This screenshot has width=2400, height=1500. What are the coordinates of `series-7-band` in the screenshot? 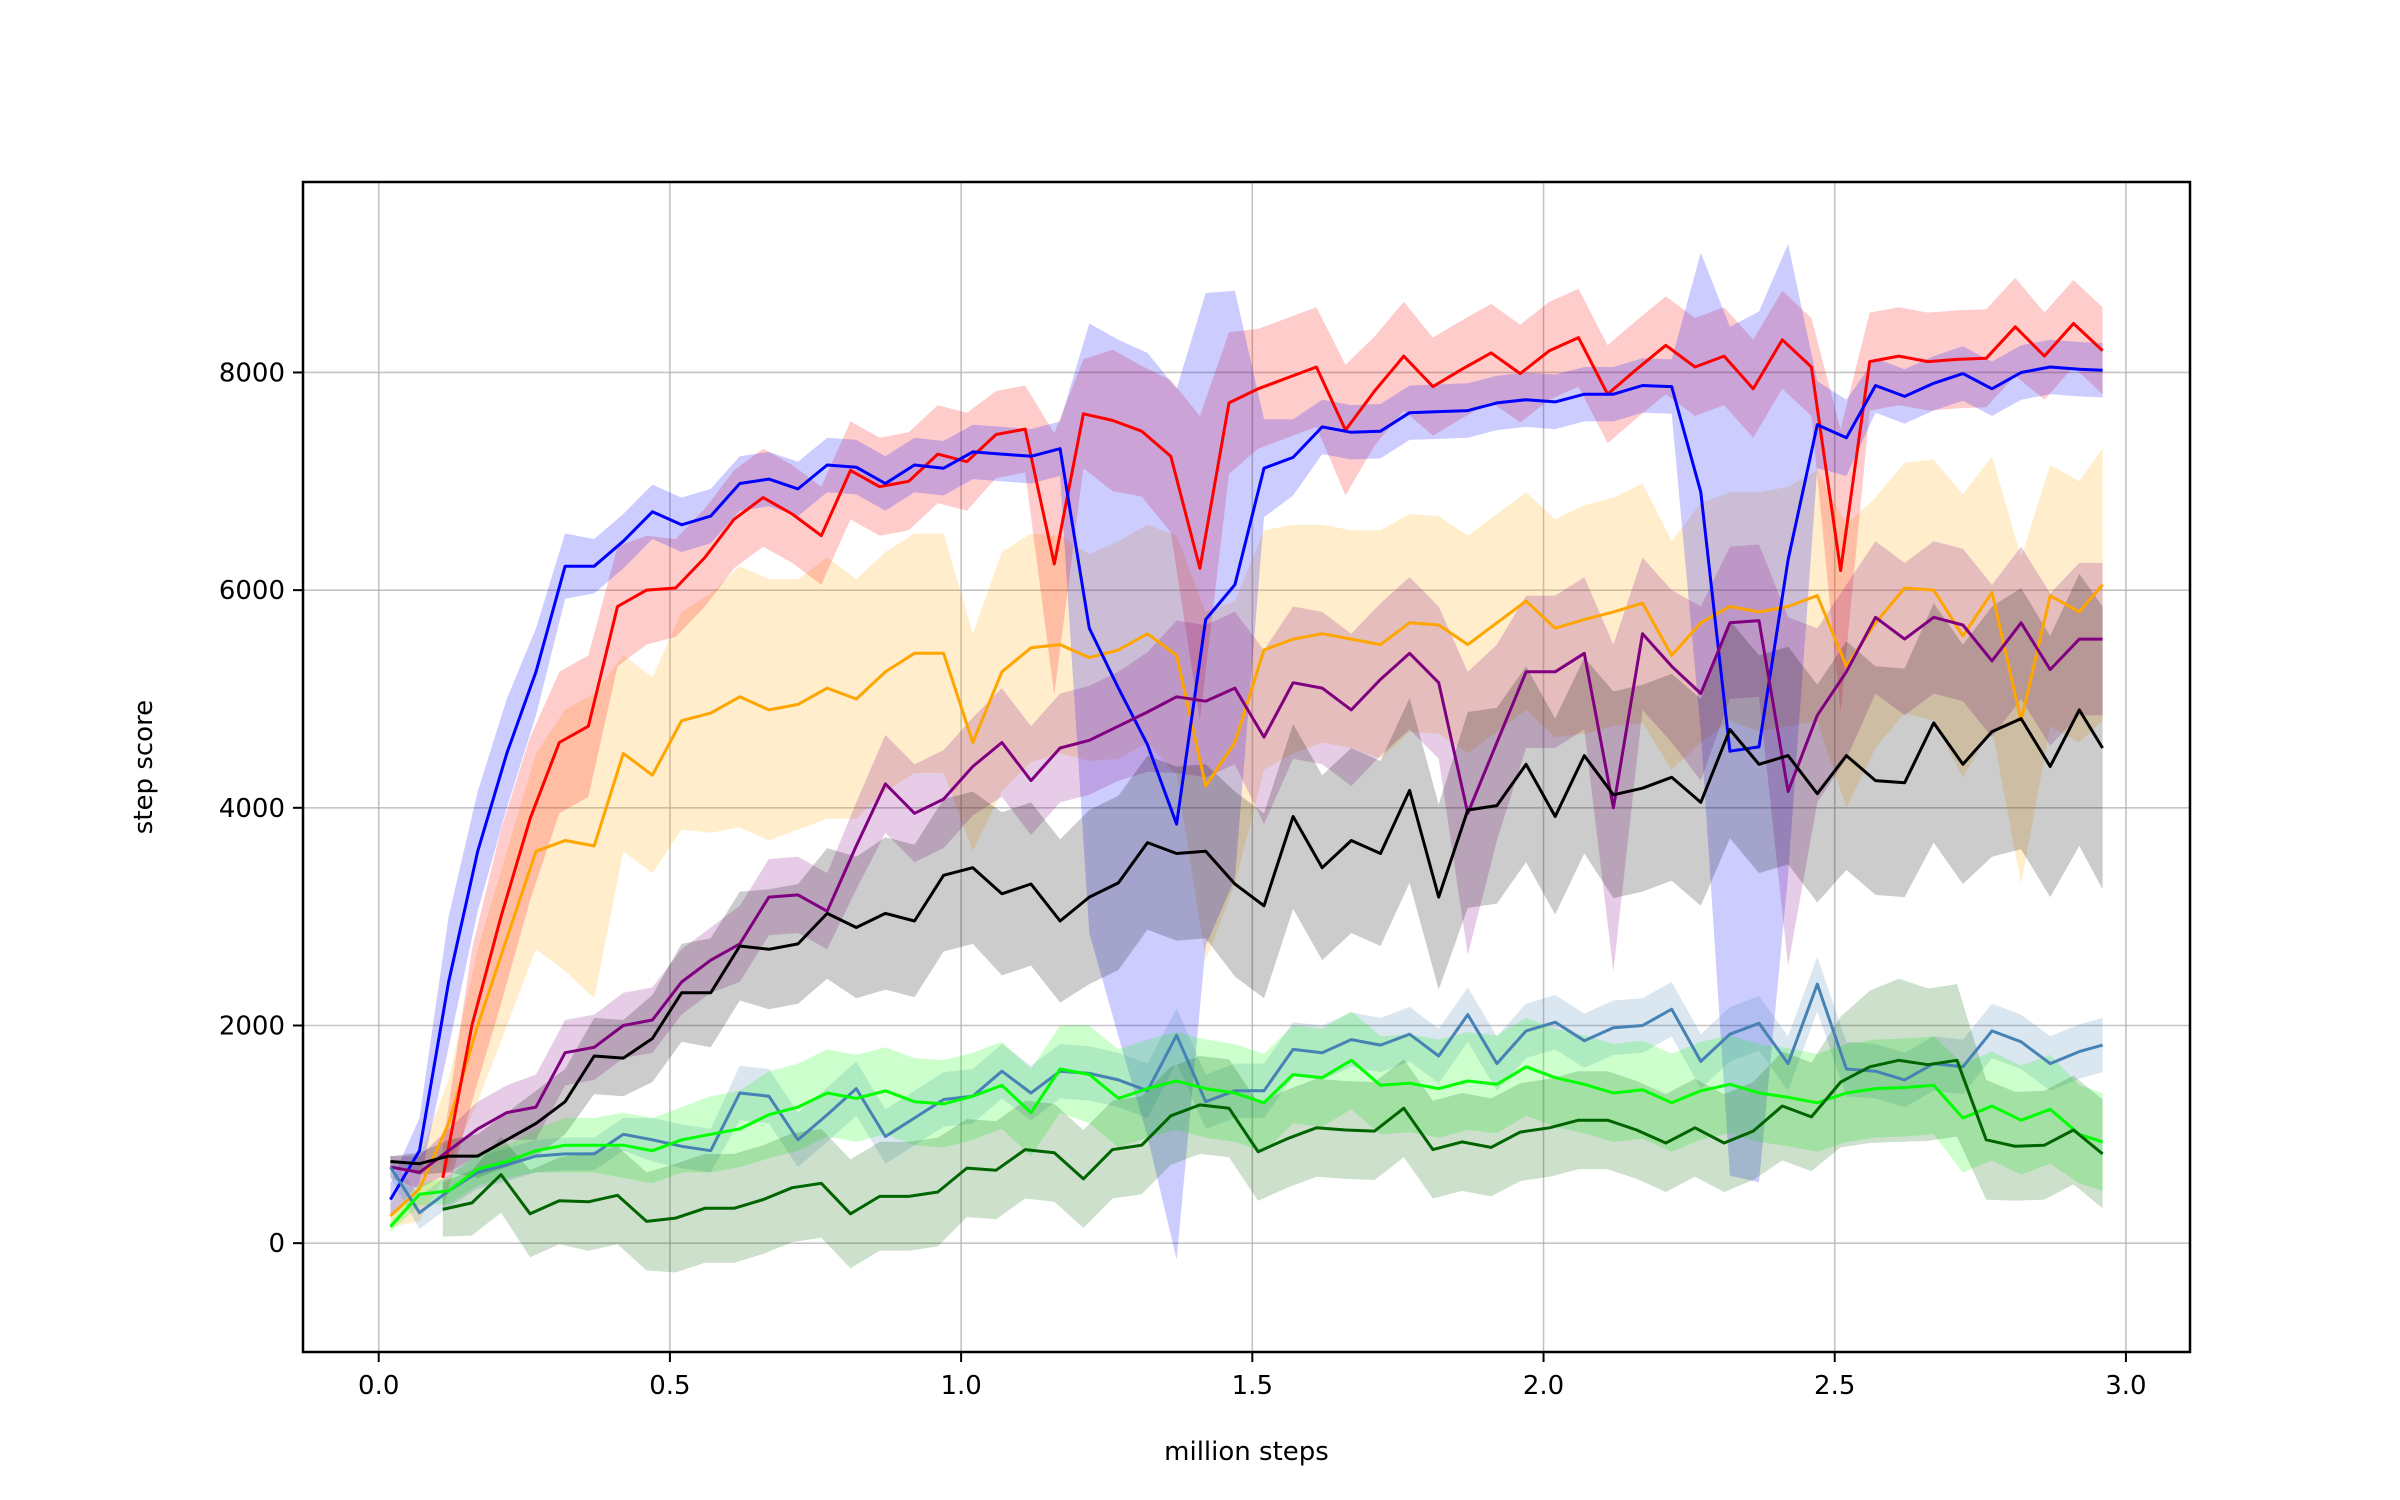 It's located at (1246, 1122).